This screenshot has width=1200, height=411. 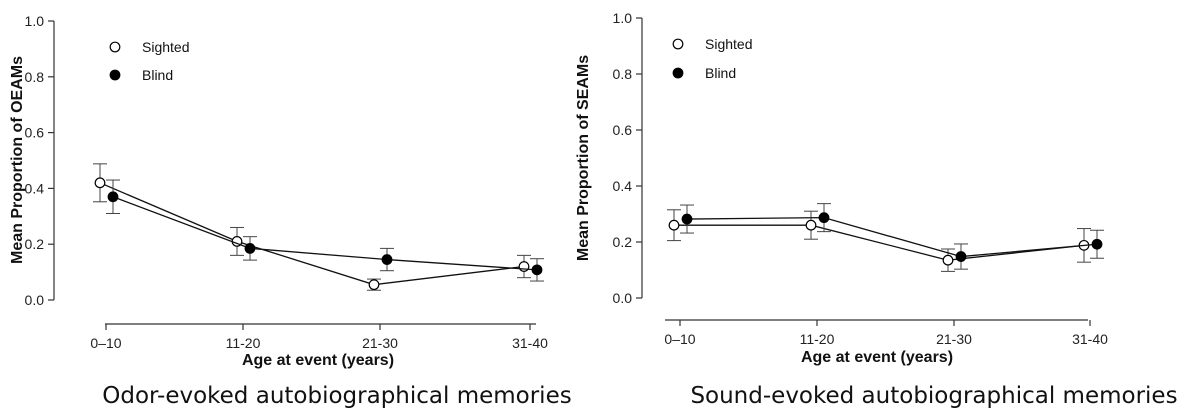 I want to click on chart-caption: Sound-evoked autobiographical memories, so click(x=933, y=396).